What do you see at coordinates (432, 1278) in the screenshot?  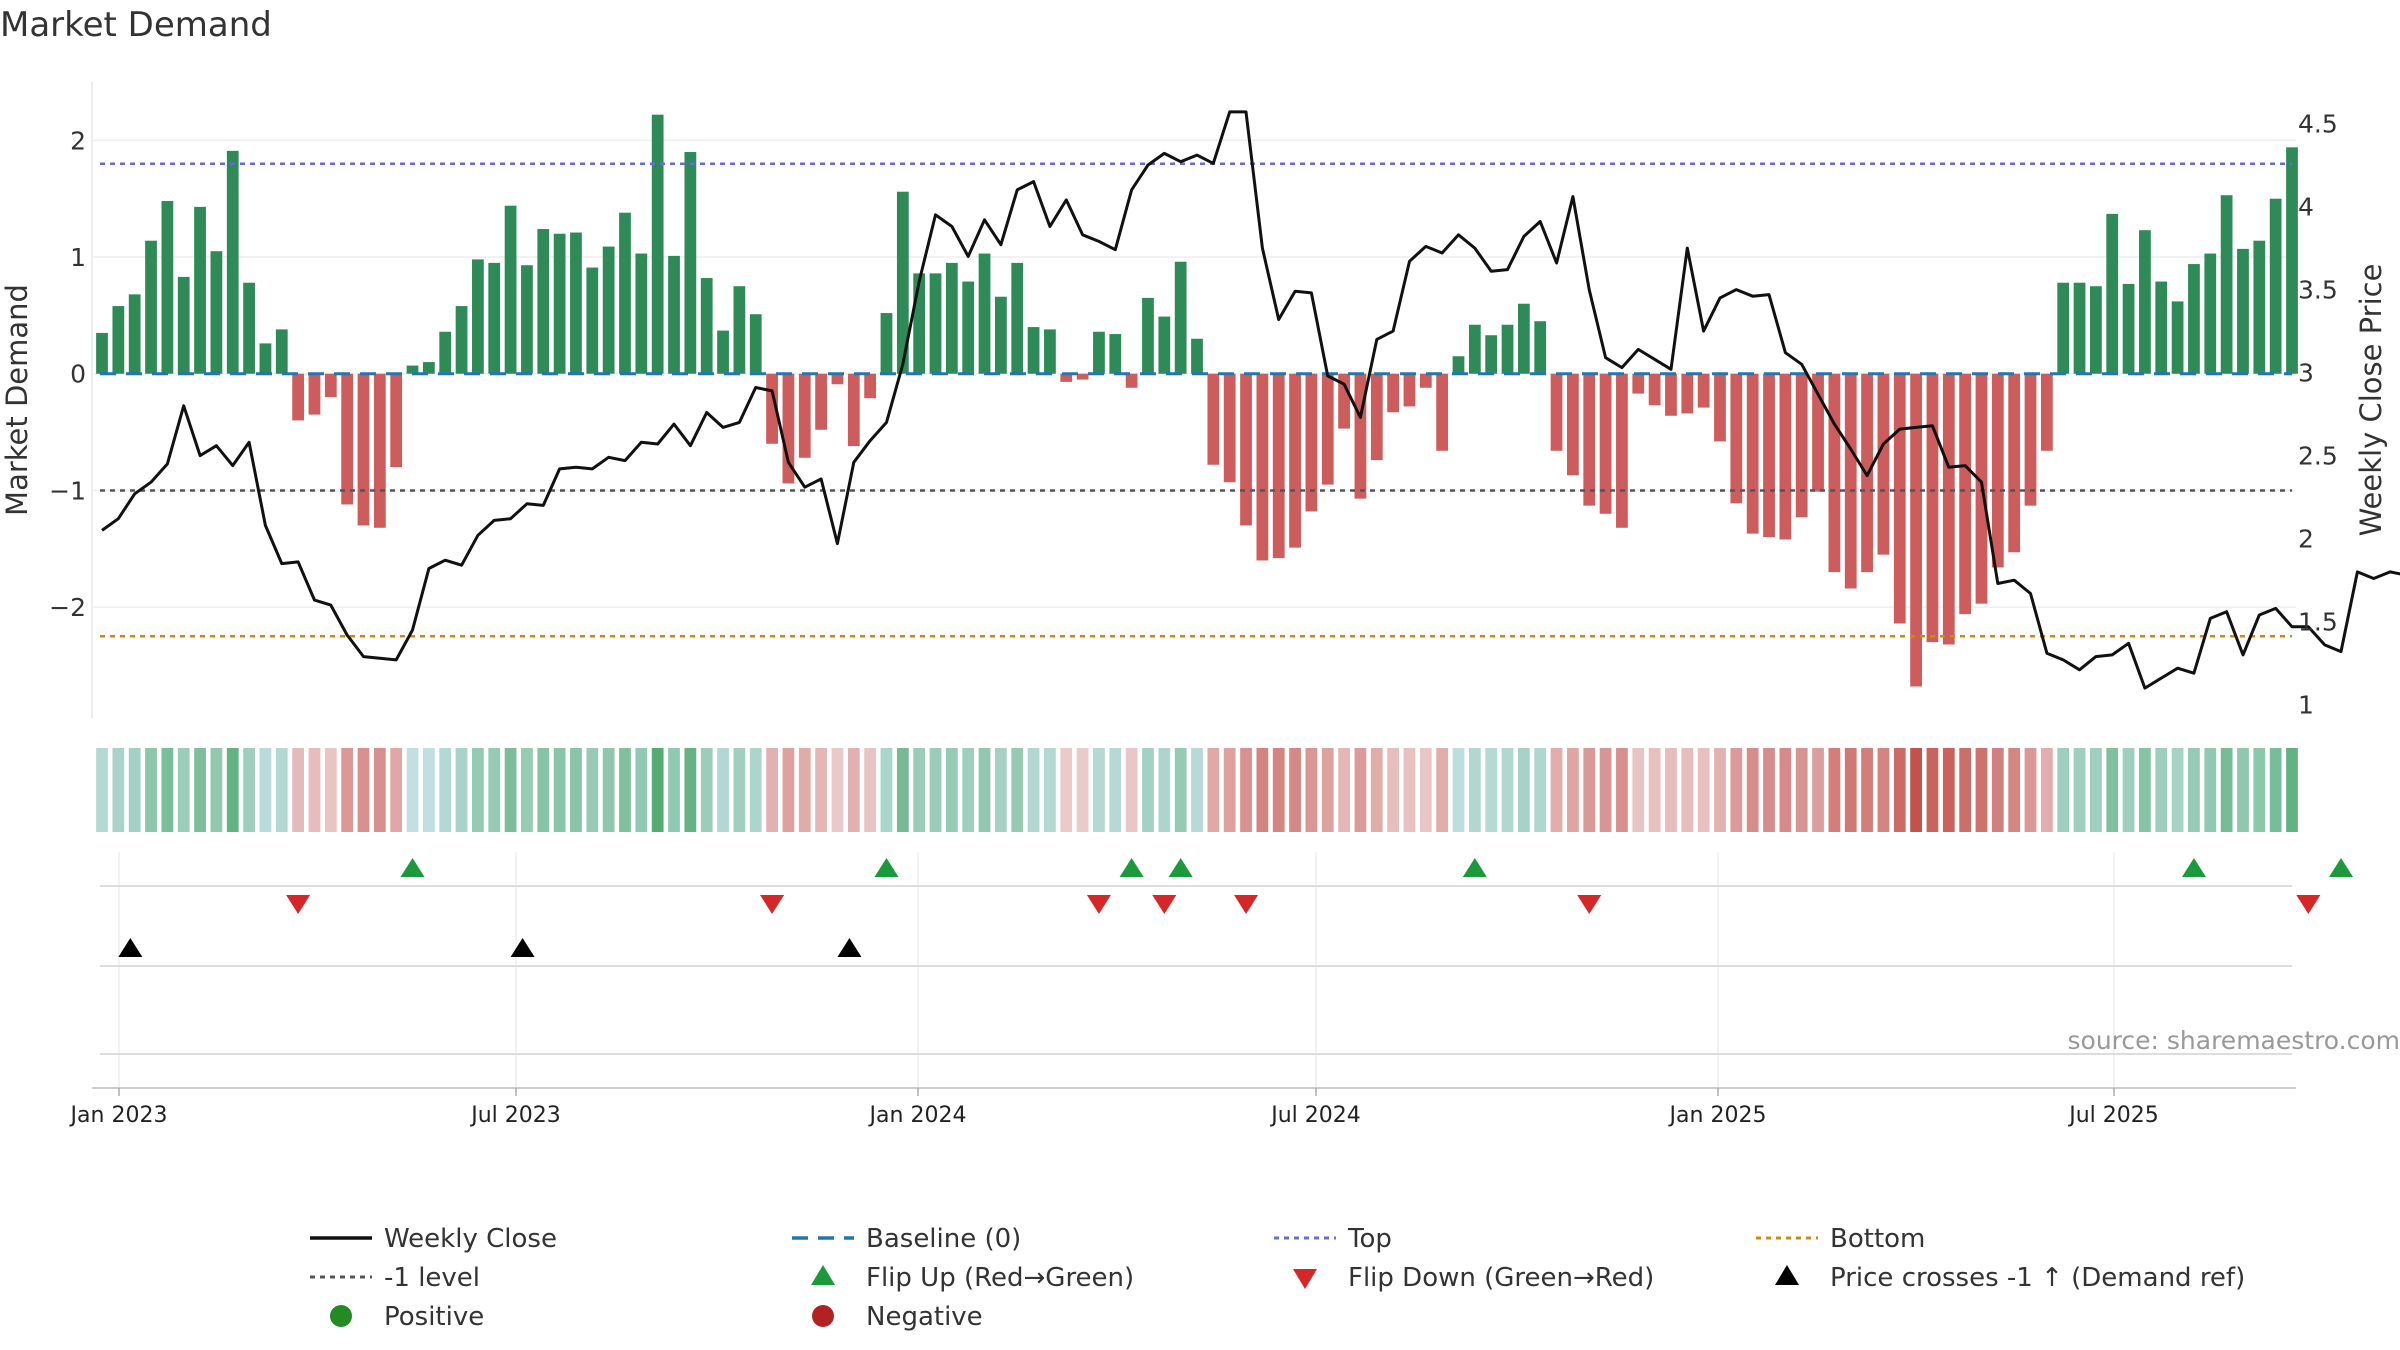 I see `legend-label: -1 level` at bounding box center [432, 1278].